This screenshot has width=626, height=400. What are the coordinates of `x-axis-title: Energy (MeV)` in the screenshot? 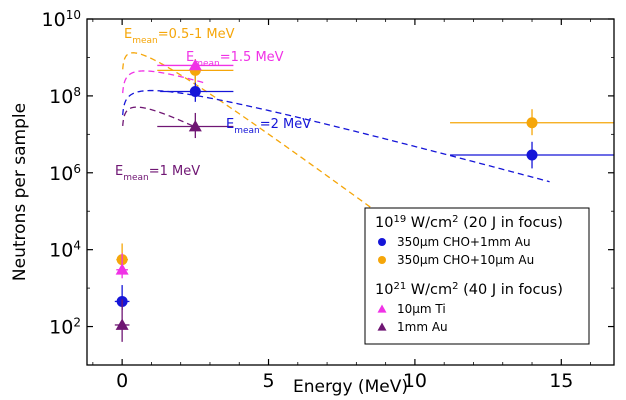 It's located at (350, 387).